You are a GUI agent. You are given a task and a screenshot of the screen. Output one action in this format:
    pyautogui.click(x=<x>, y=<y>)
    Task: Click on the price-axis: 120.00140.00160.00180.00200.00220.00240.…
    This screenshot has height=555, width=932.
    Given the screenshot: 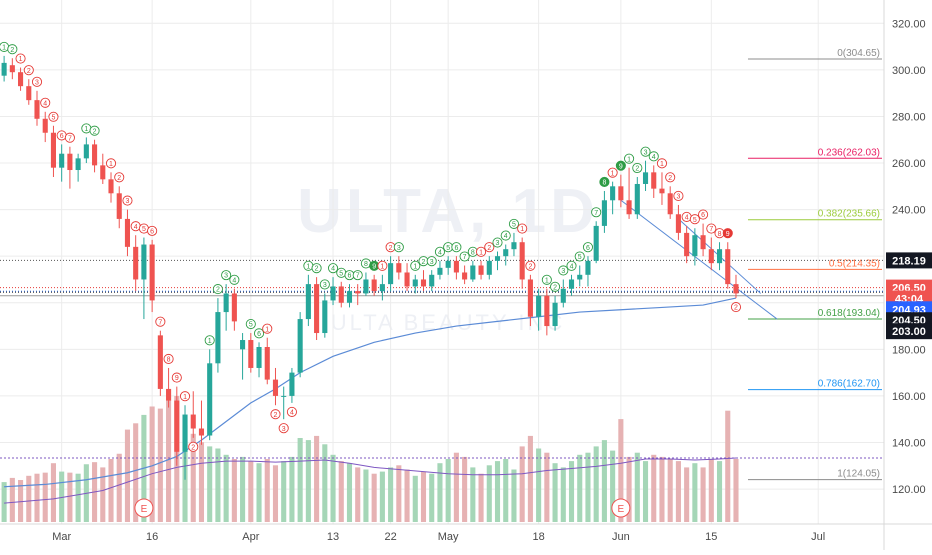 What is the action you would take?
    pyautogui.click(x=904, y=275)
    